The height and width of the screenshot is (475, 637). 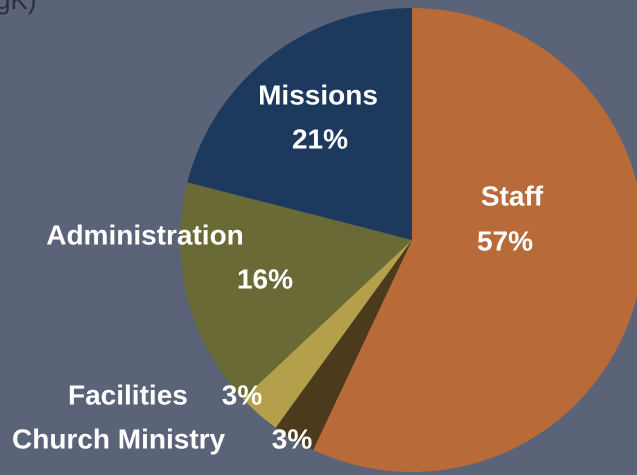 What do you see at coordinates (320, 138) in the screenshot?
I see `value-label: 21%` at bounding box center [320, 138].